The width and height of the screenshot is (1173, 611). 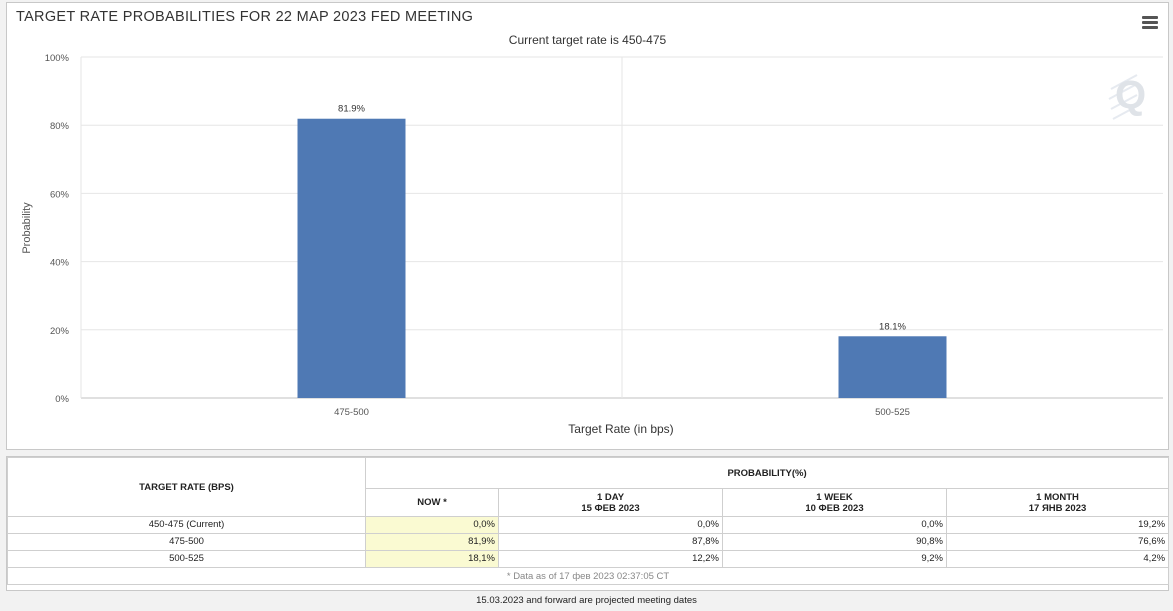 I want to click on watermark-logo: Q, so click(x=1131, y=95).